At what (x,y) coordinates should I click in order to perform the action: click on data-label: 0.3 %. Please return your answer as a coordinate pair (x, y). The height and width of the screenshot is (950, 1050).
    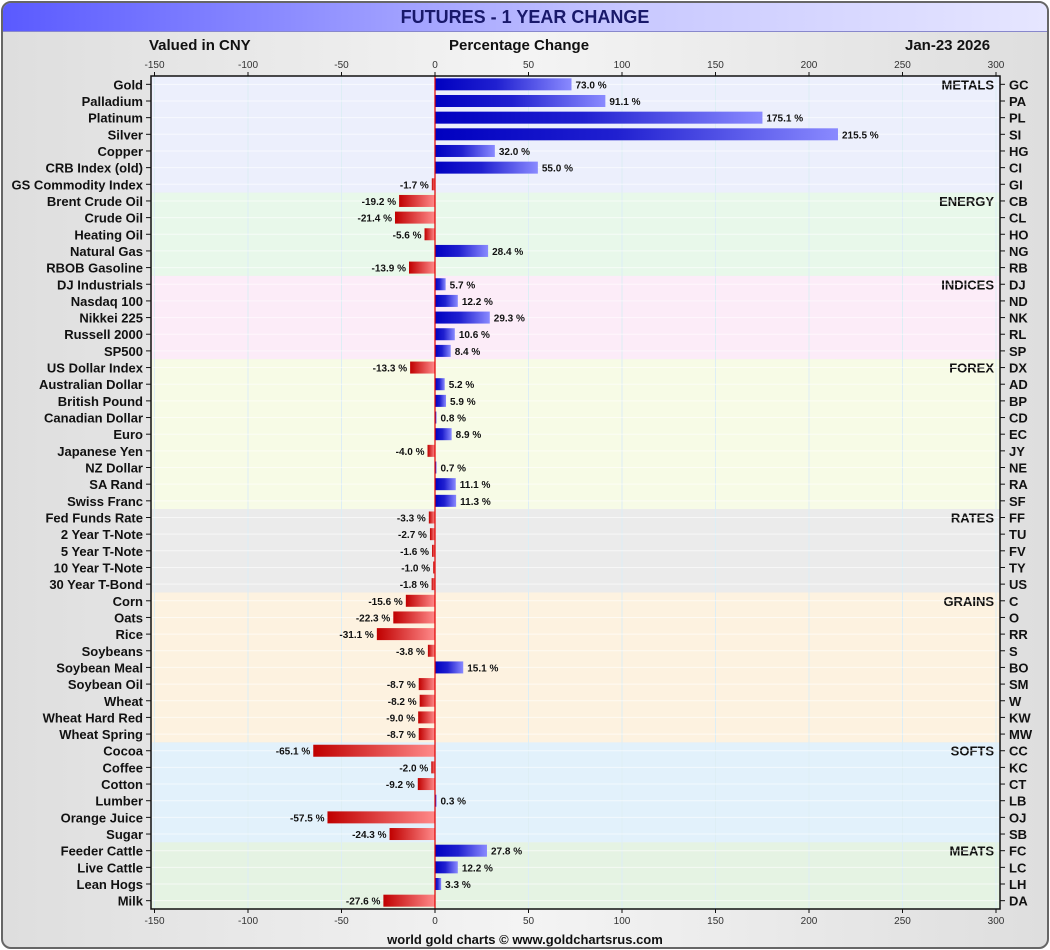
    Looking at the image, I should click on (454, 802).